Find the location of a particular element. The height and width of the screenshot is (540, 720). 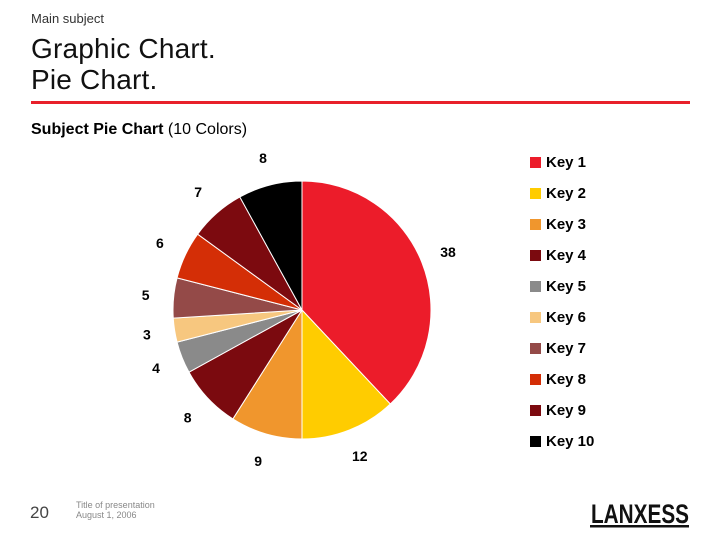

data-label-key-1: 38 is located at coordinates (448, 252).